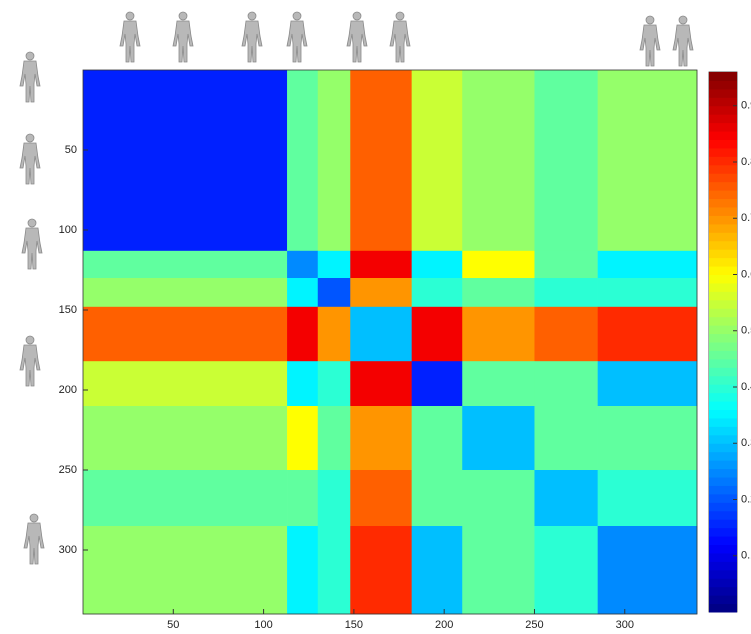 The height and width of the screenshot is (634, 751). What do you see at coordinates (746, 106) in the screenshot?
I see `colorbar-tick-label: 0.9` at bounding box center [746, 106].